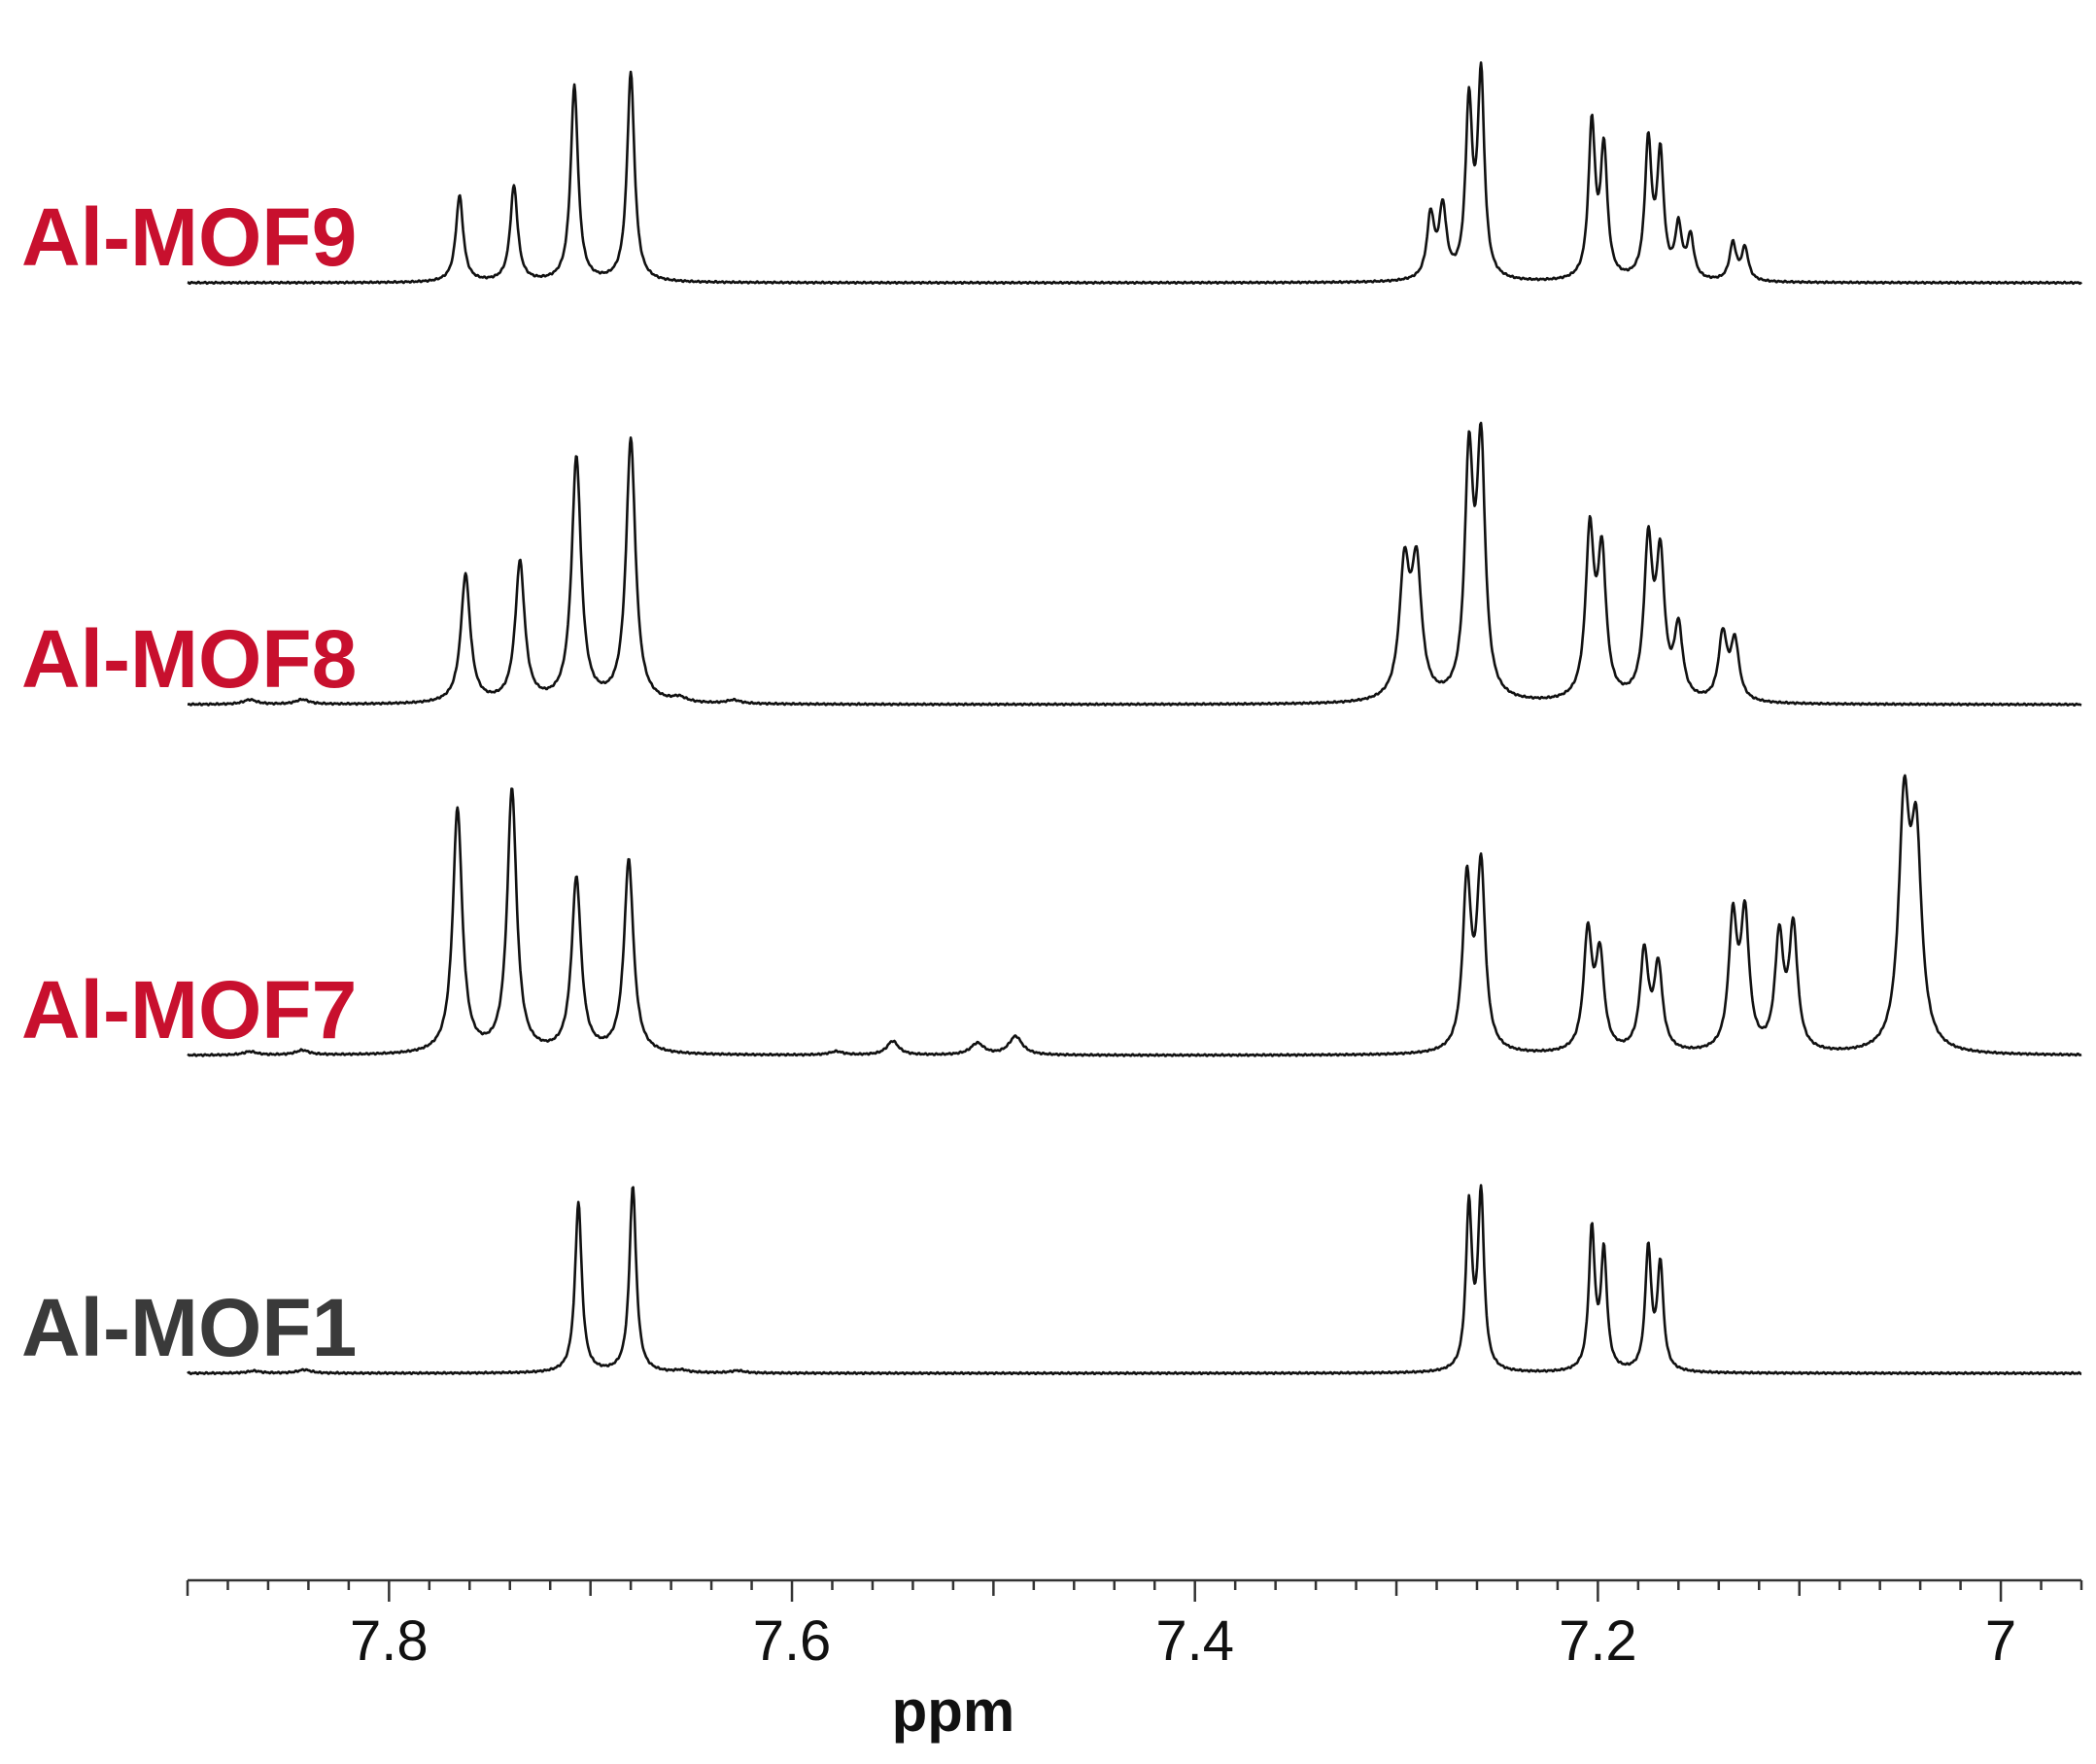 Image resolution: width=2096 pixels, height=1764 pixels. Describe the element at coordinates (1134, 1591) in the screenshot. I see `x-axis-ticks` at that location.